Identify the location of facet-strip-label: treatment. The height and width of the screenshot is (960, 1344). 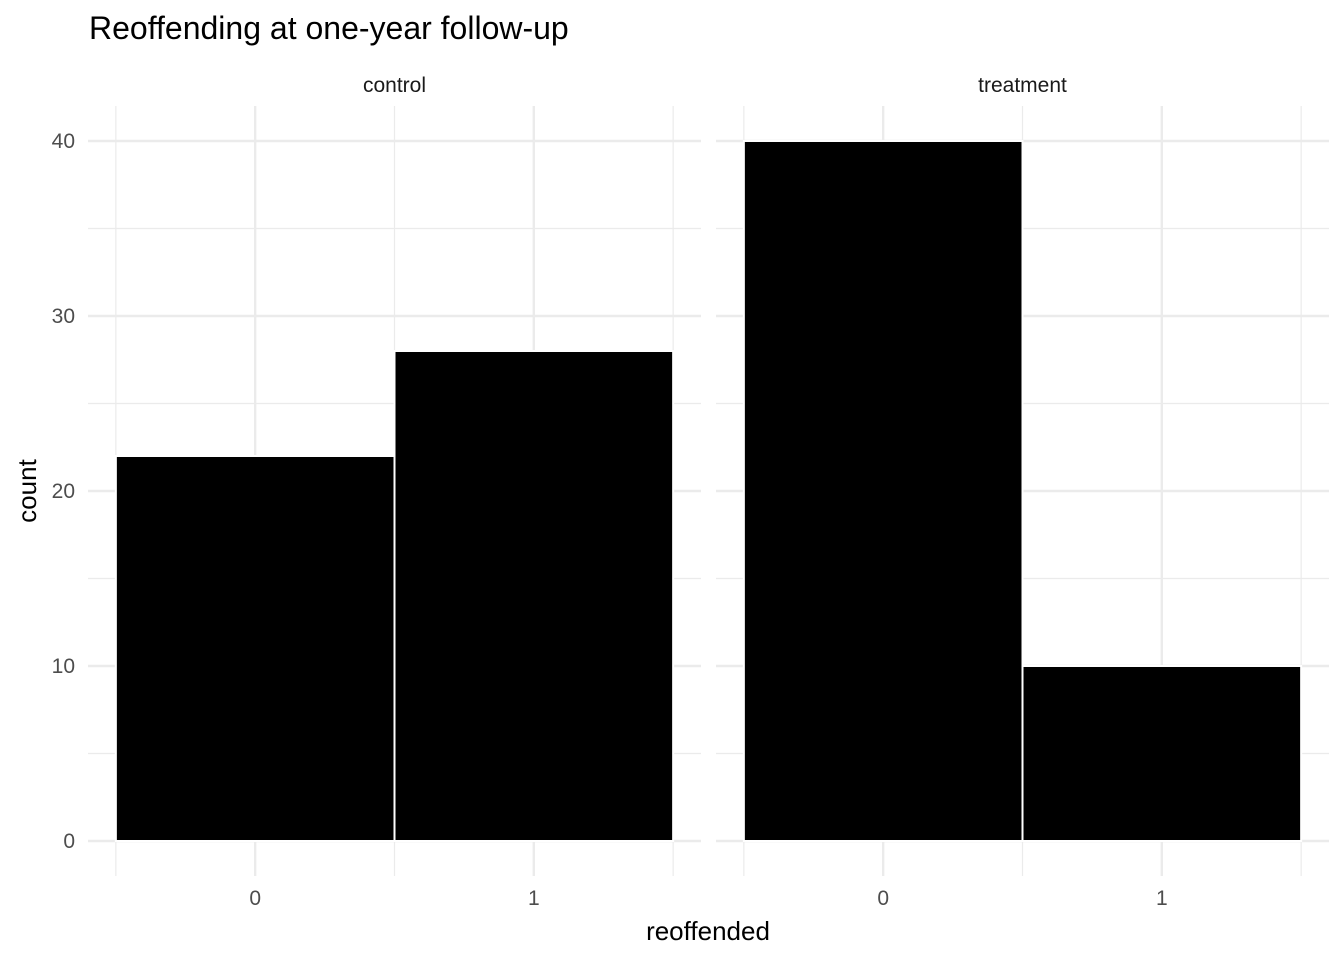
(1022, 85).